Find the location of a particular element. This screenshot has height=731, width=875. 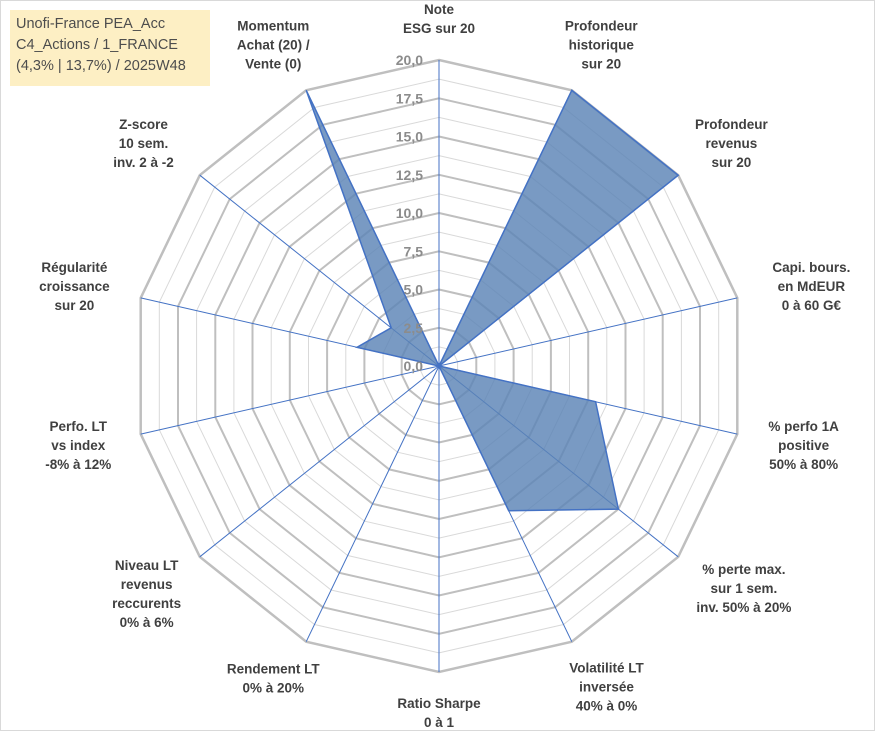

radar-tick-label: 20,0 is located at coordinates (409, 60).